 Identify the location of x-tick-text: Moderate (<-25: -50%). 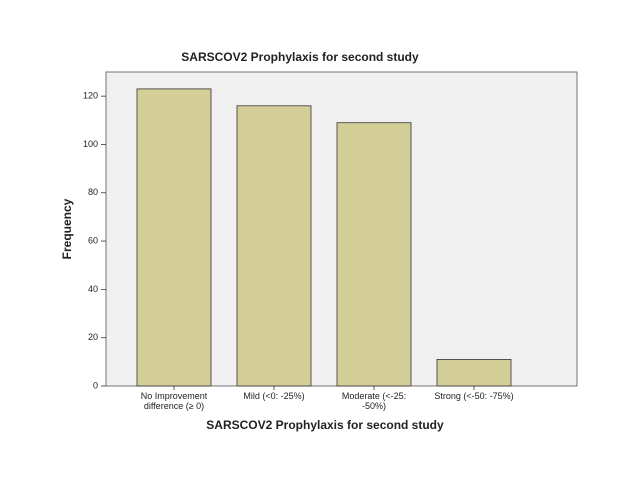
(374, 401).